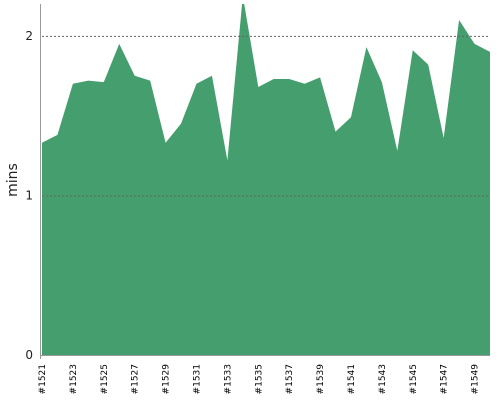 The height and width of the screenshot is (400, 500). I want to click on x-tick-label-1523: #1523, so click(74, 379).